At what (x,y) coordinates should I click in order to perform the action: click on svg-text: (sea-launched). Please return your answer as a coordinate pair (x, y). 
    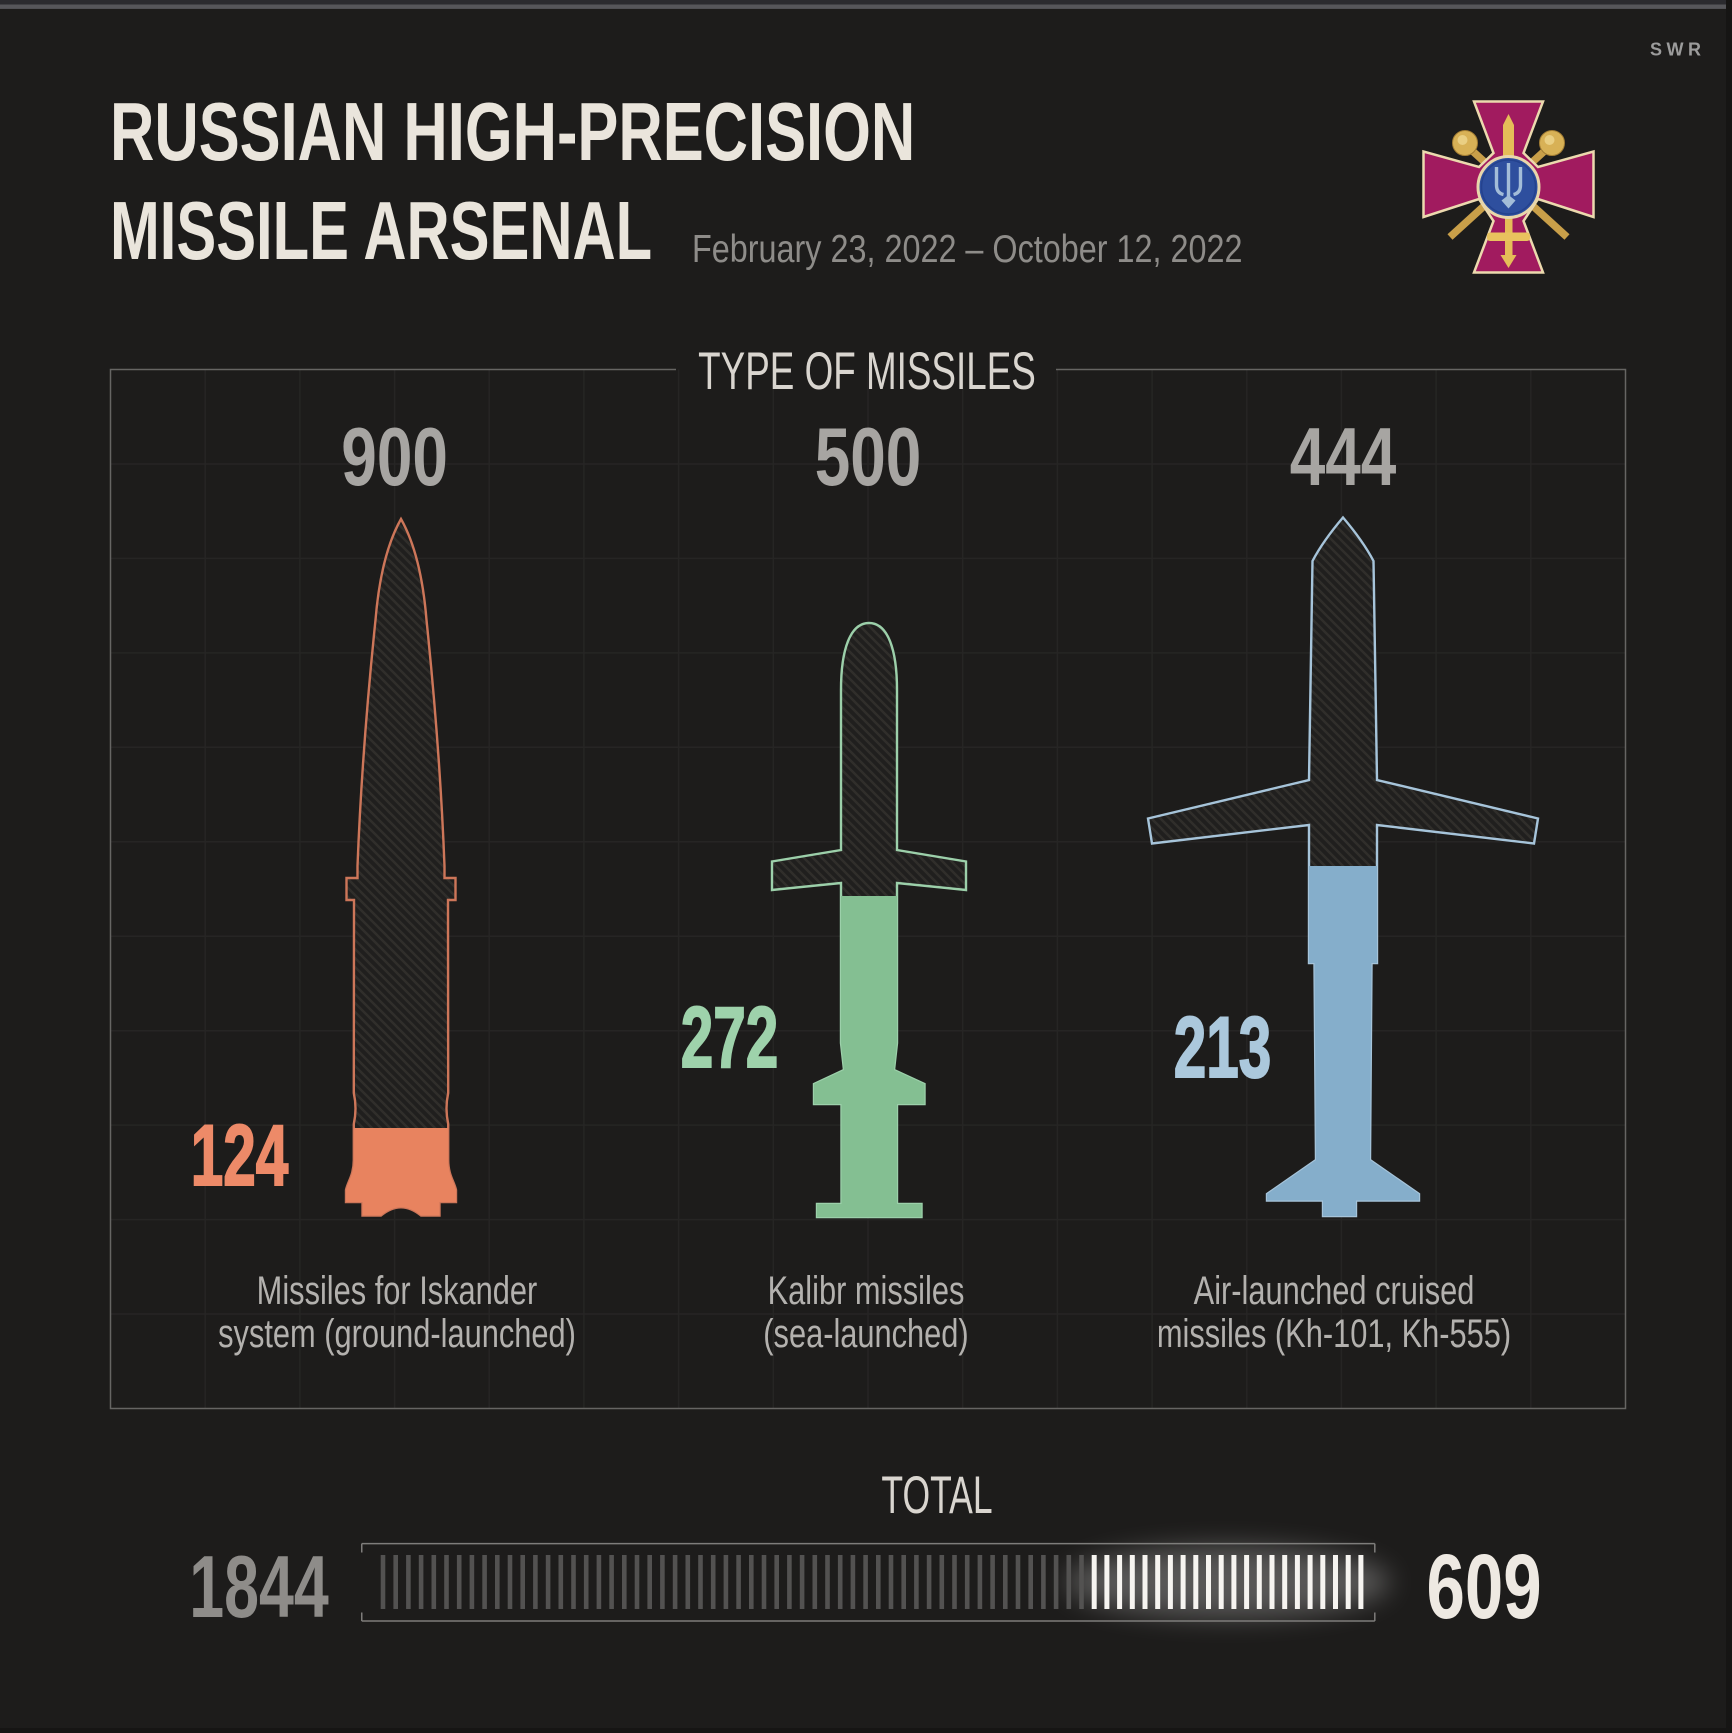
    Looking at the image, I should click on (865, 1333).